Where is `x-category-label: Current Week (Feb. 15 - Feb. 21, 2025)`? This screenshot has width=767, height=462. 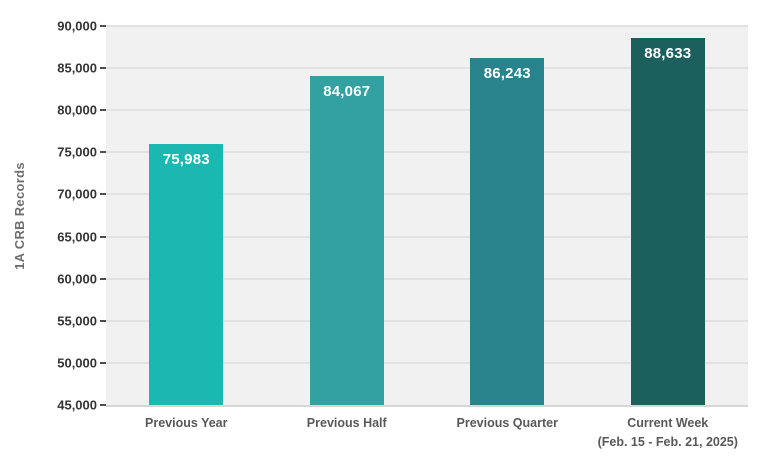 x-category-label: Current Week (Feb. 15 - Feb. 21, 2025) is located at coordinates (668, 433).